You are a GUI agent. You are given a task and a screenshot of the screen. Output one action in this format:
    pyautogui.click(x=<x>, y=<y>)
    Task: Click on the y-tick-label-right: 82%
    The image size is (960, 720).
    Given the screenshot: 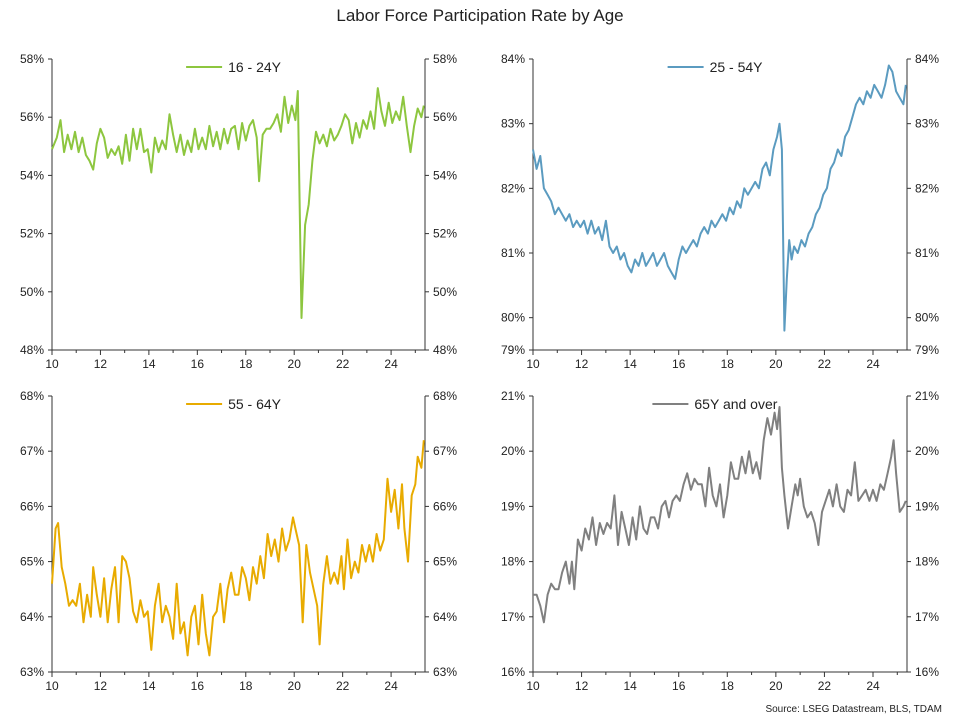 What is the action you would take?
    pyautogui.click(x=927, y=188)
    